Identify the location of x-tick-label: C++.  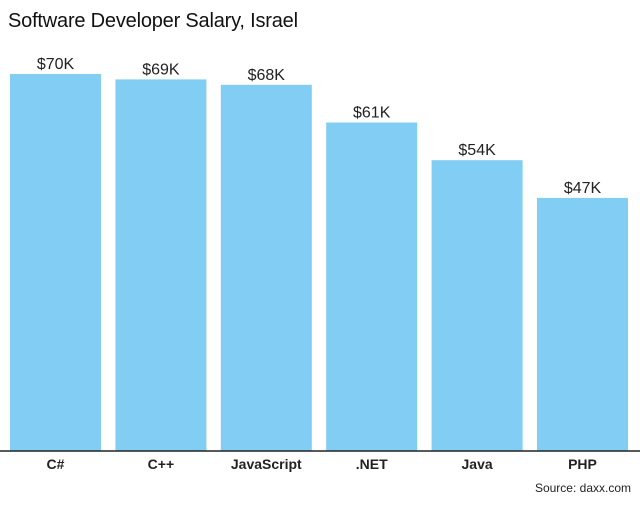
(161, 464).